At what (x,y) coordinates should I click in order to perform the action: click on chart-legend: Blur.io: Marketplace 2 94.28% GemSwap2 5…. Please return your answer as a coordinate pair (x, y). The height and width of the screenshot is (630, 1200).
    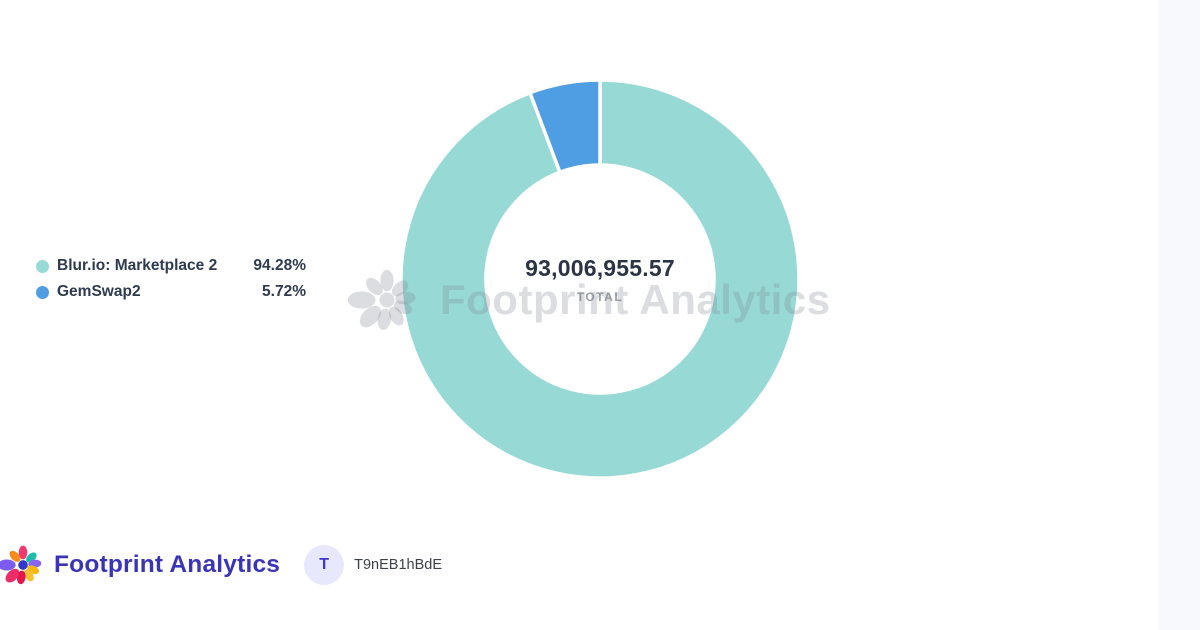
    Looking at the image, I should click on (171, 279).